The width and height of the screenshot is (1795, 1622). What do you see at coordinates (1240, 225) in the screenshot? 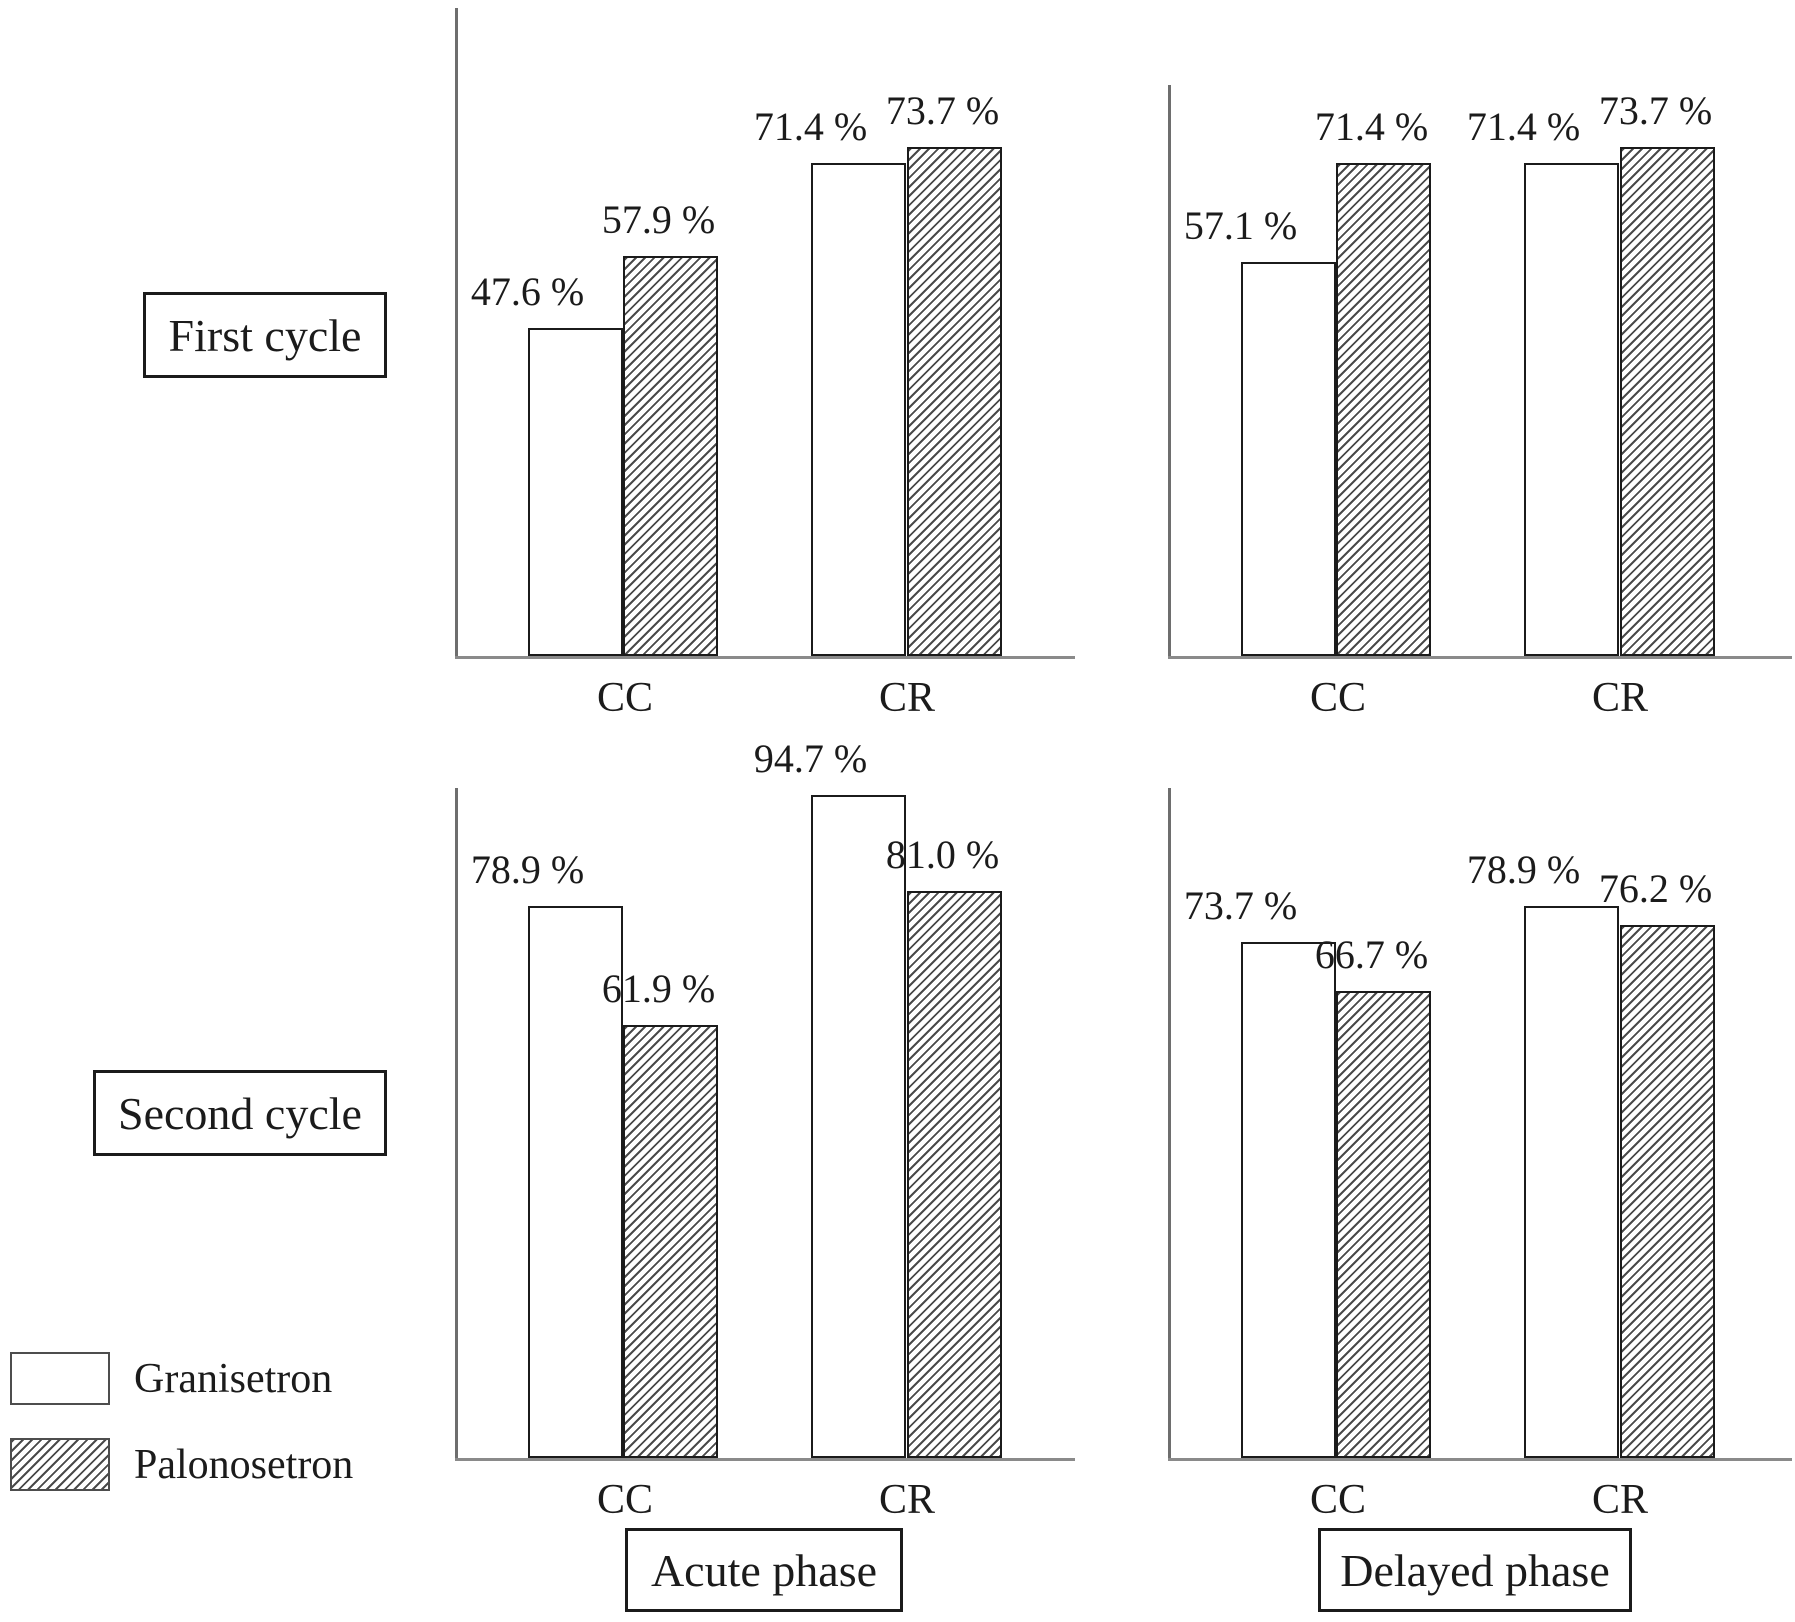
I see `value-label-granisetron-cc: 57.1 %` at bounding box center [1240, 225].